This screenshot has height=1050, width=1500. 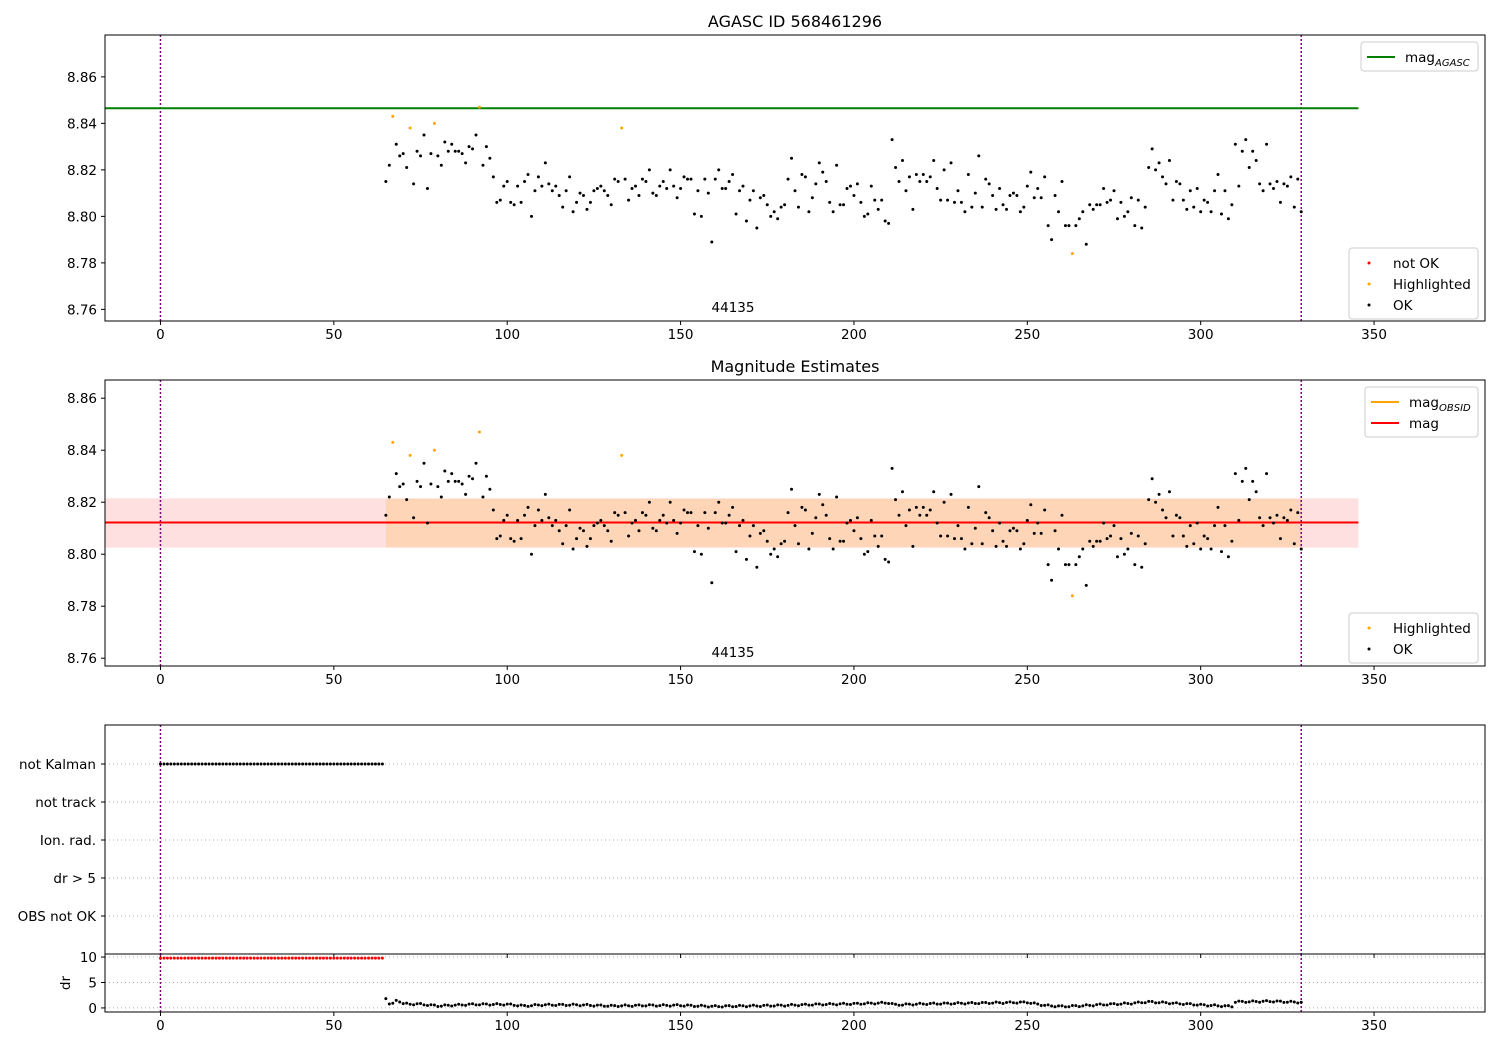 What do you see at coordinates (1374, 680) in the screenshot?
I see `x-tick-label: 350` at bounding box center [1374, 680].